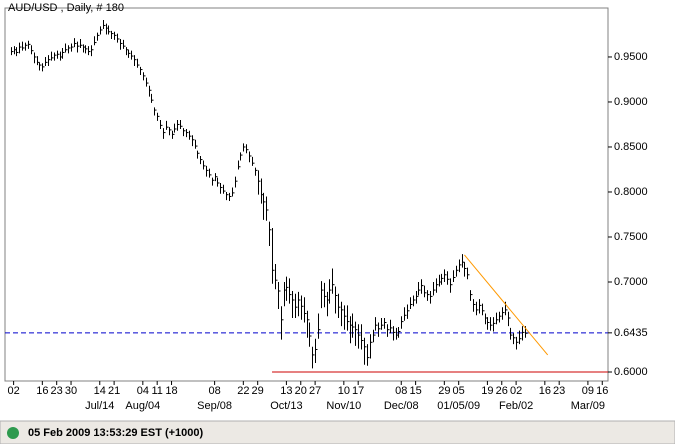  What do you see at coordinates (100, 391) in the screenshot?
I see `x-tick-label: 14` at bounding box center [100, 391].